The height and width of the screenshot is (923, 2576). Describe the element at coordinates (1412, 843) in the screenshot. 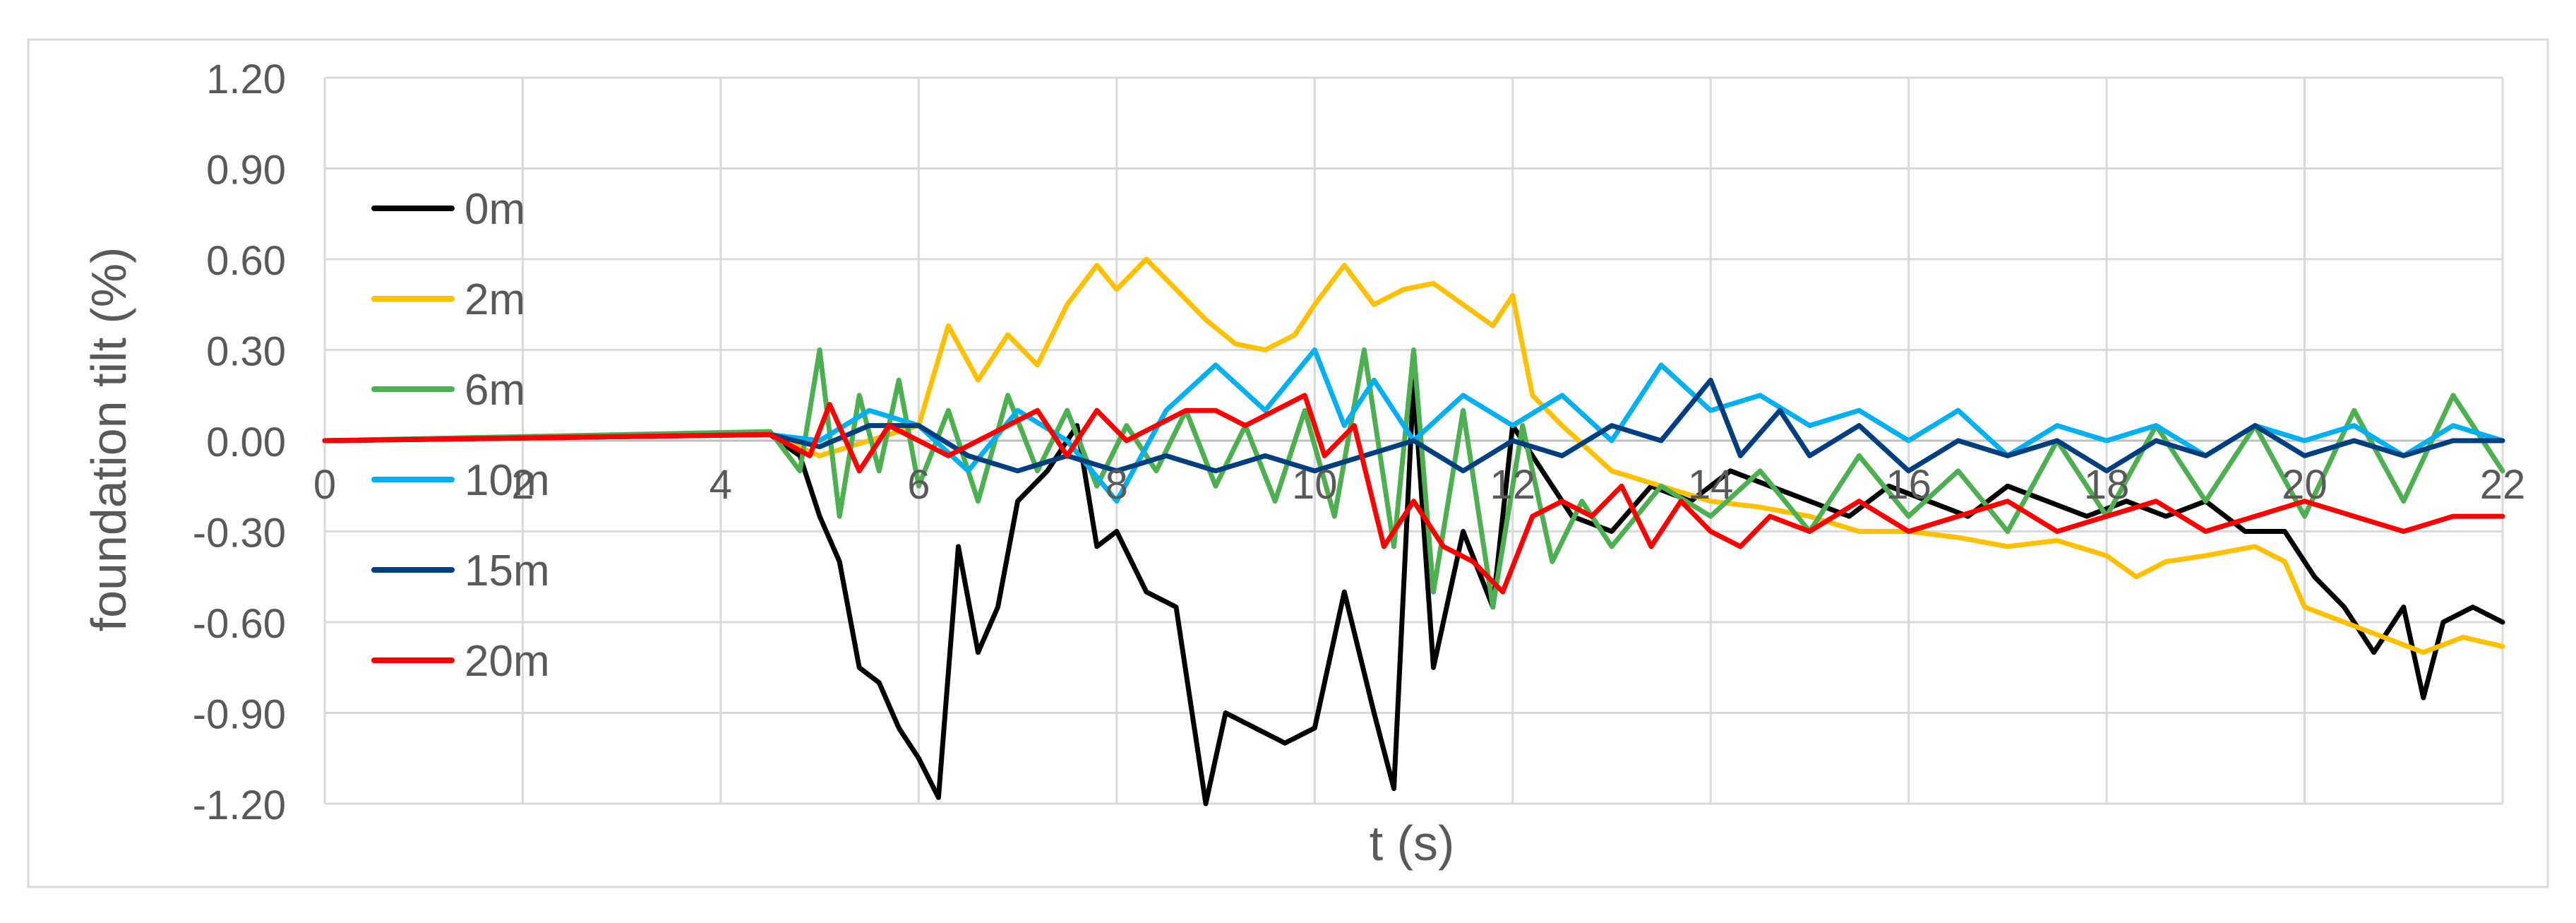

I see `x-axis-label: t (s)` at that location.